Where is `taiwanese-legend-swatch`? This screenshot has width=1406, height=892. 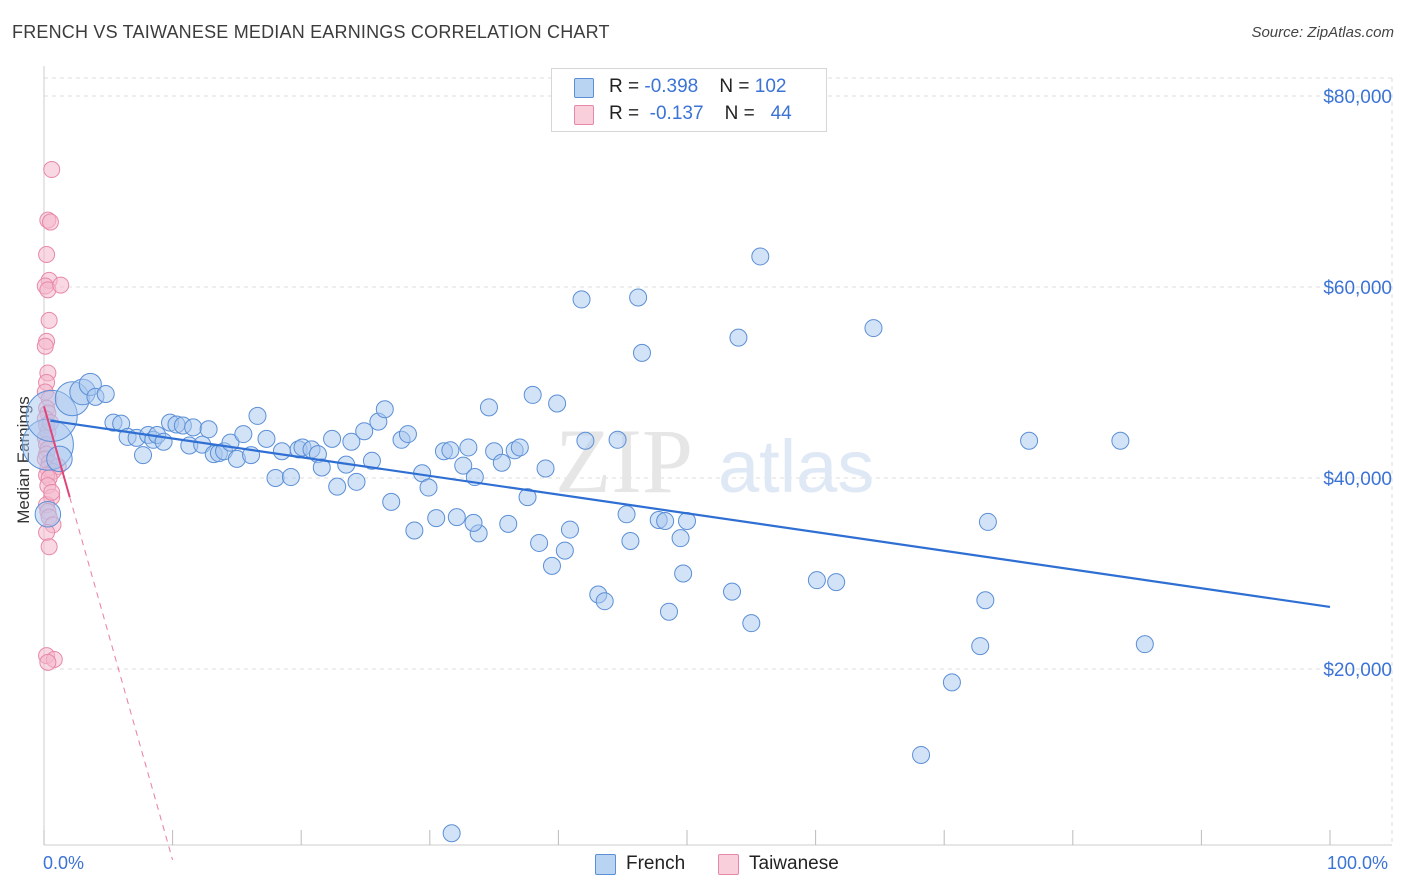
taiwanese-legend-swatch is located at coordinates (728, 864).